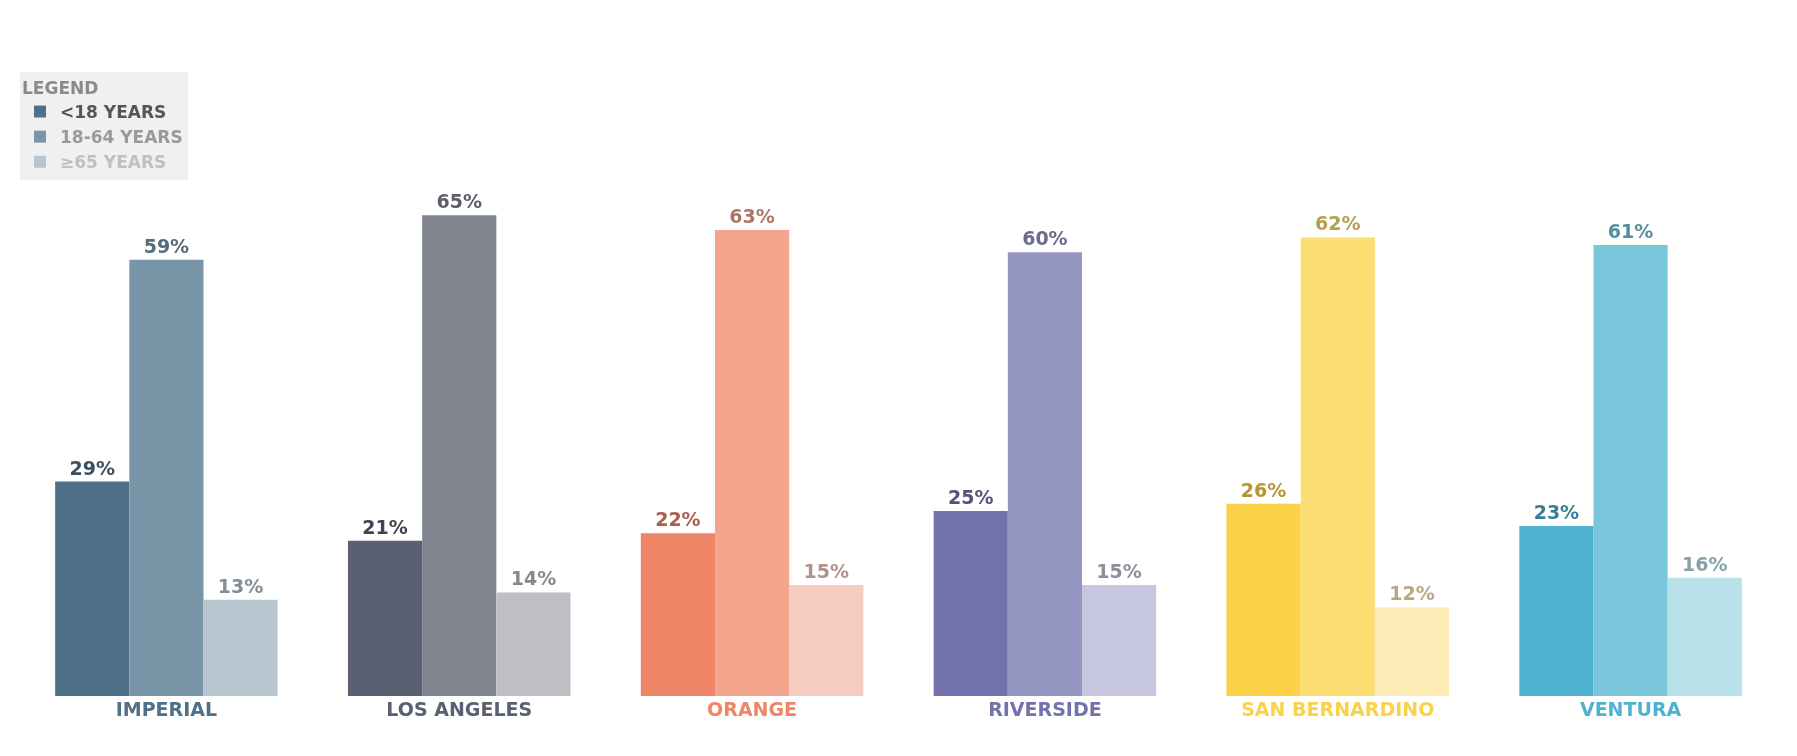 This screenshot has height=756, width=1797. I want to click on data-label: 22%, so click(678, 519).